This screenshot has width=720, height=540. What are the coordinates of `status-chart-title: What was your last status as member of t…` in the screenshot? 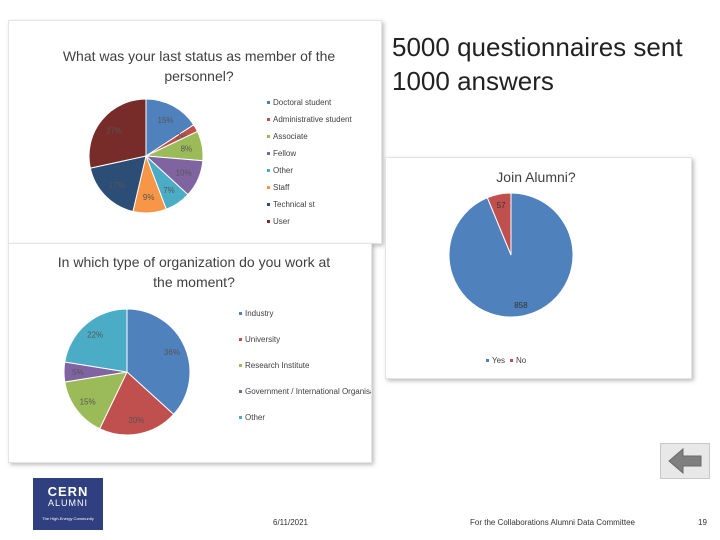 It's located at (199, 66).